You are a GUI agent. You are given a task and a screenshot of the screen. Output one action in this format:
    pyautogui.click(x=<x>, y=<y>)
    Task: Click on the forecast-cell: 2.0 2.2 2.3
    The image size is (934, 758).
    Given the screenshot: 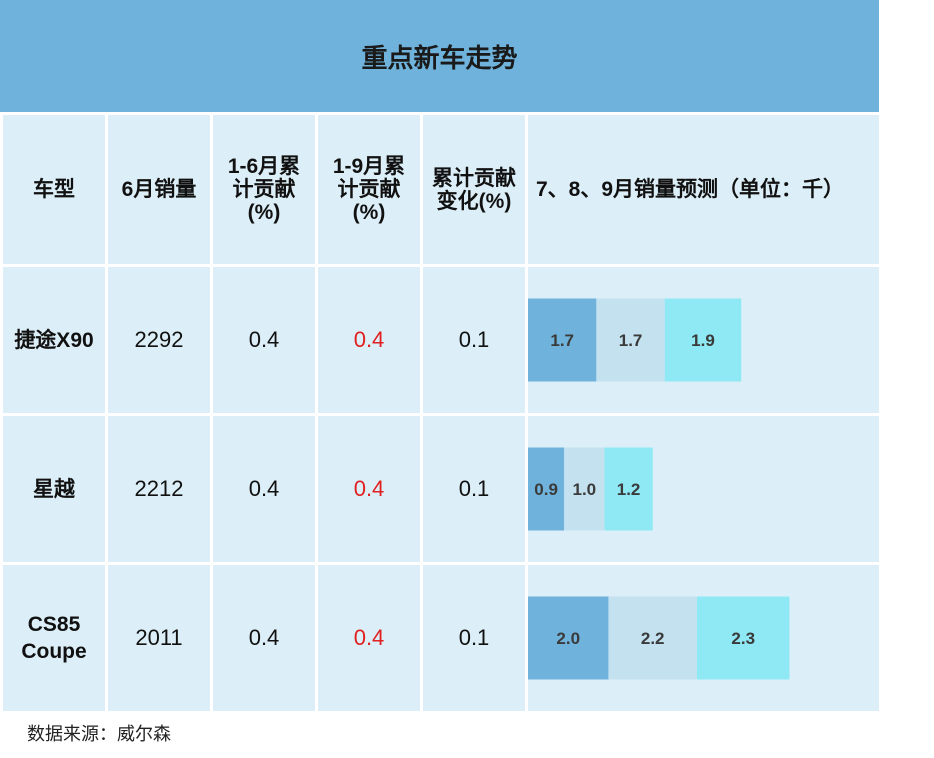 What is the action you would take?
    pyautogui.click(x=703, y=638)
    